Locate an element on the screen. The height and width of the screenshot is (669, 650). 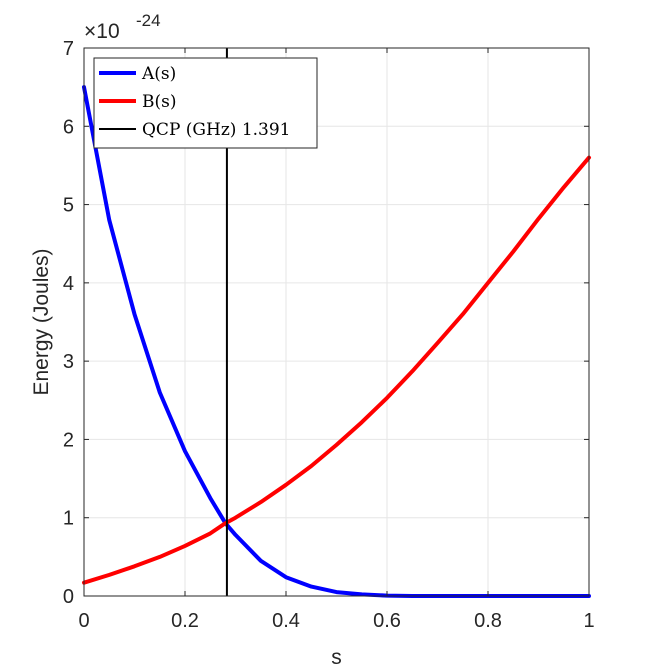
y-tick-label: 0 is located at coordinates (68, 597).